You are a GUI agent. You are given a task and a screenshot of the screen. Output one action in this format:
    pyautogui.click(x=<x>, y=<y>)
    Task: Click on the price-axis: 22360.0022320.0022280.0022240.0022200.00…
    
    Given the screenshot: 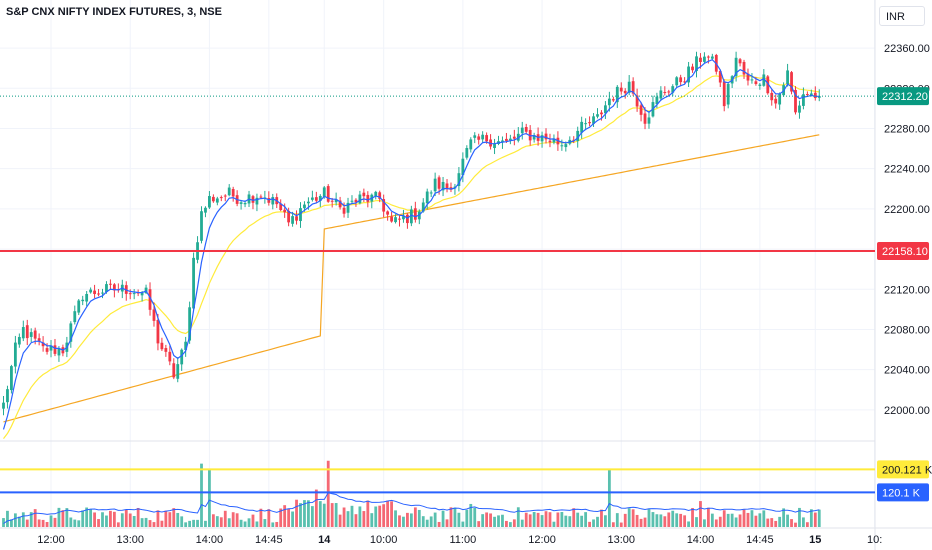 What is the action you would take?
    pyautogui.click(x=904, y=272)
    